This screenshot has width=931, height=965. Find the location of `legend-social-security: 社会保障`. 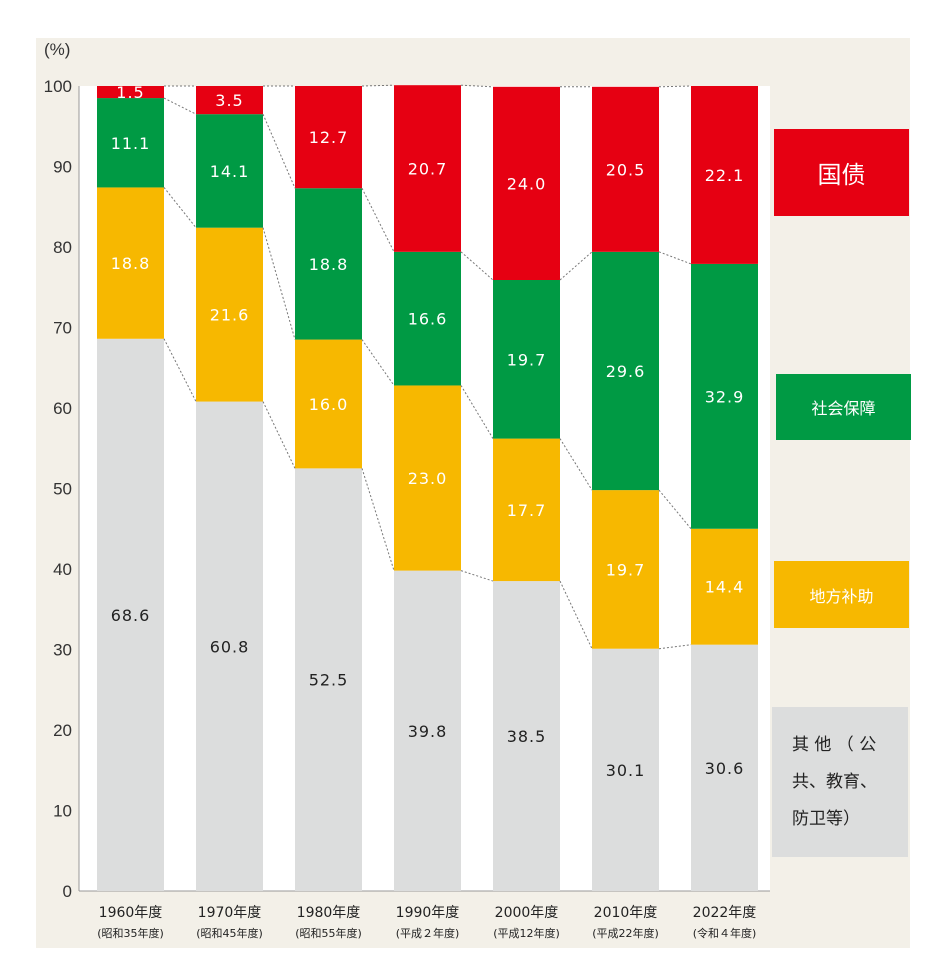

legend-social-security: 社会保障 is located at coordinates (843, 407).